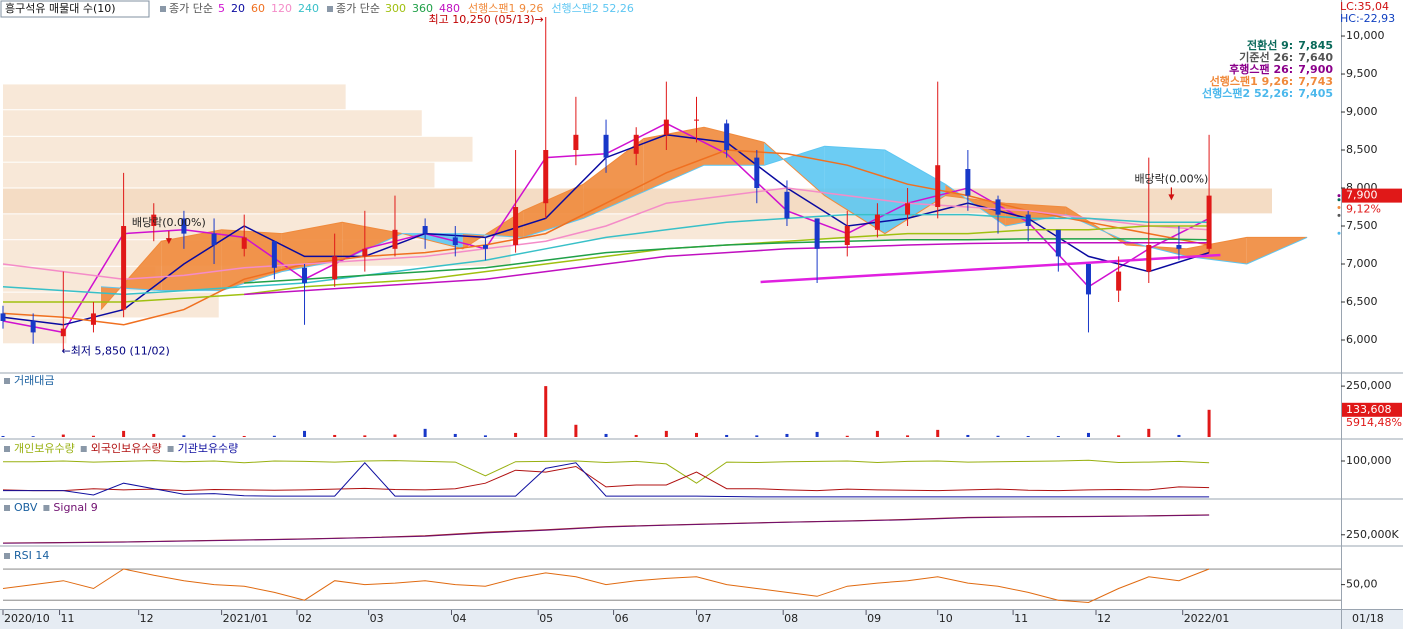  What do you see at coordinates (305, 618) in the screenshot?
I see `x-tick-label: 02` at bounding box center [305, 618].